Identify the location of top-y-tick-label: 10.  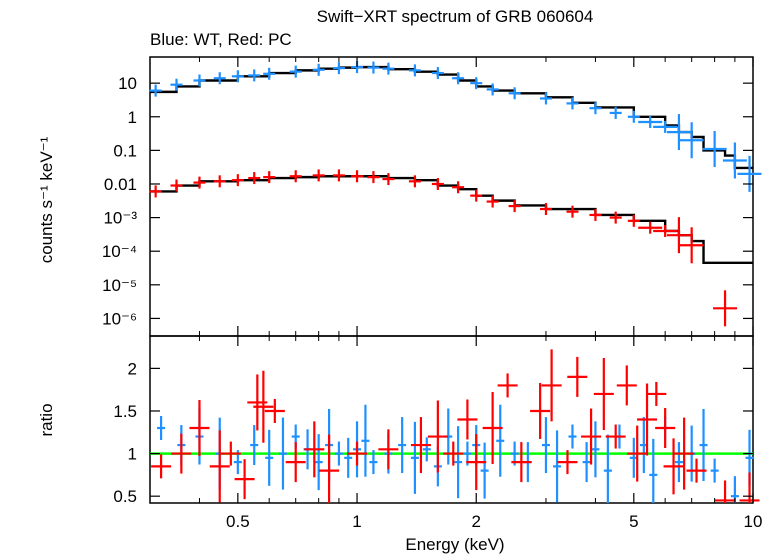
(127, 83).